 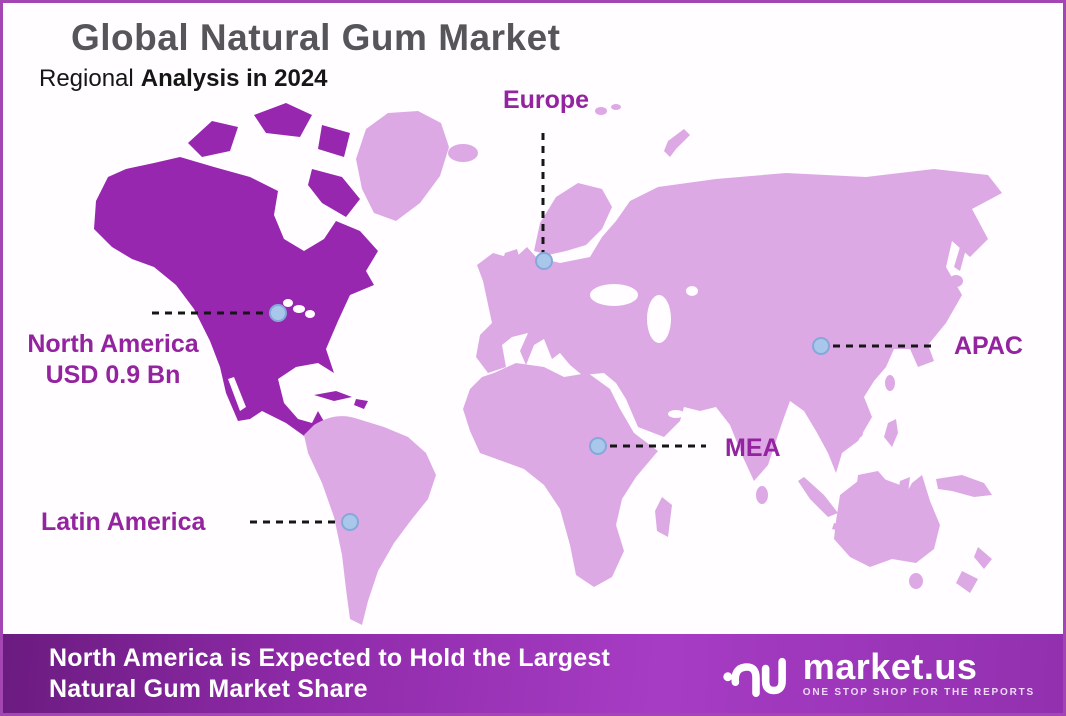 What do you see at coordinates (86, 78) in the screenshot?
I see `subtitle-regional: Regional` at bounding box center [86, 78].